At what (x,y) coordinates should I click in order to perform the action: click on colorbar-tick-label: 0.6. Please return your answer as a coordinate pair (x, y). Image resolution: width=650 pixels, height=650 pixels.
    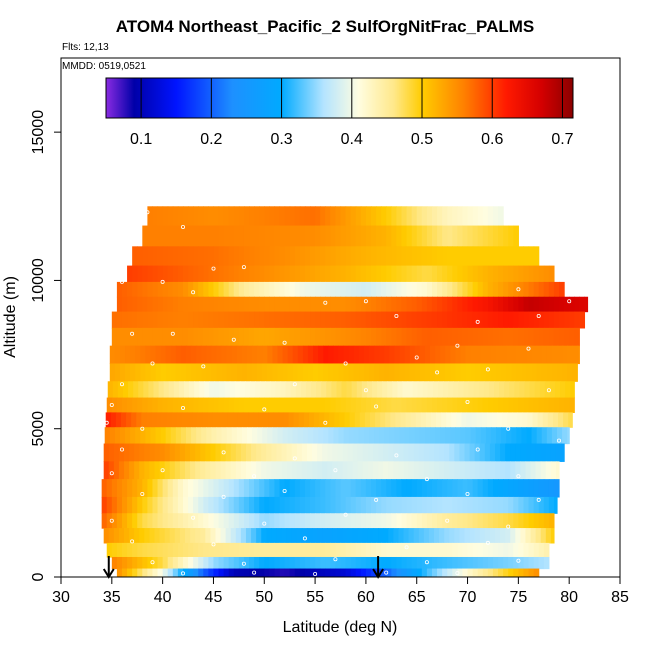
    Looking at the image, I should click on (492, 139).